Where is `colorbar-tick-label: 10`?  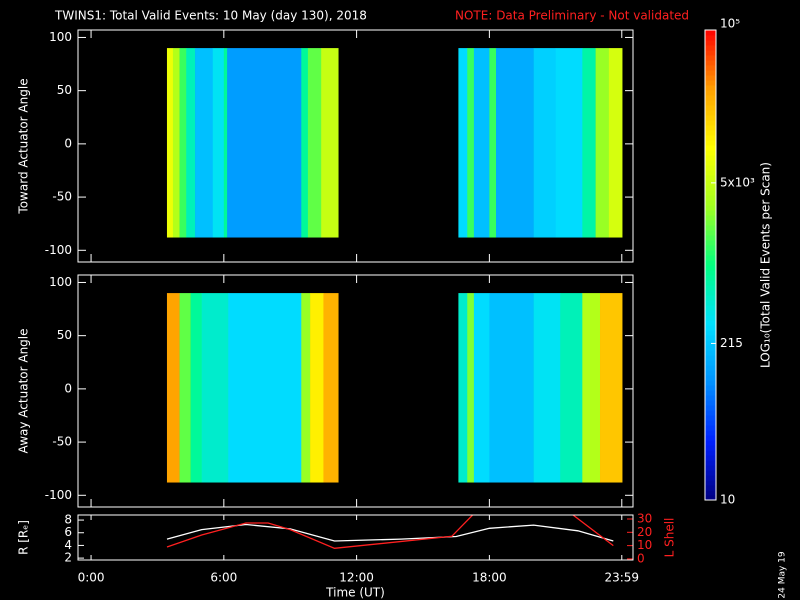
colorbar-tick-label: 10 is located at coordinates (727, 500).